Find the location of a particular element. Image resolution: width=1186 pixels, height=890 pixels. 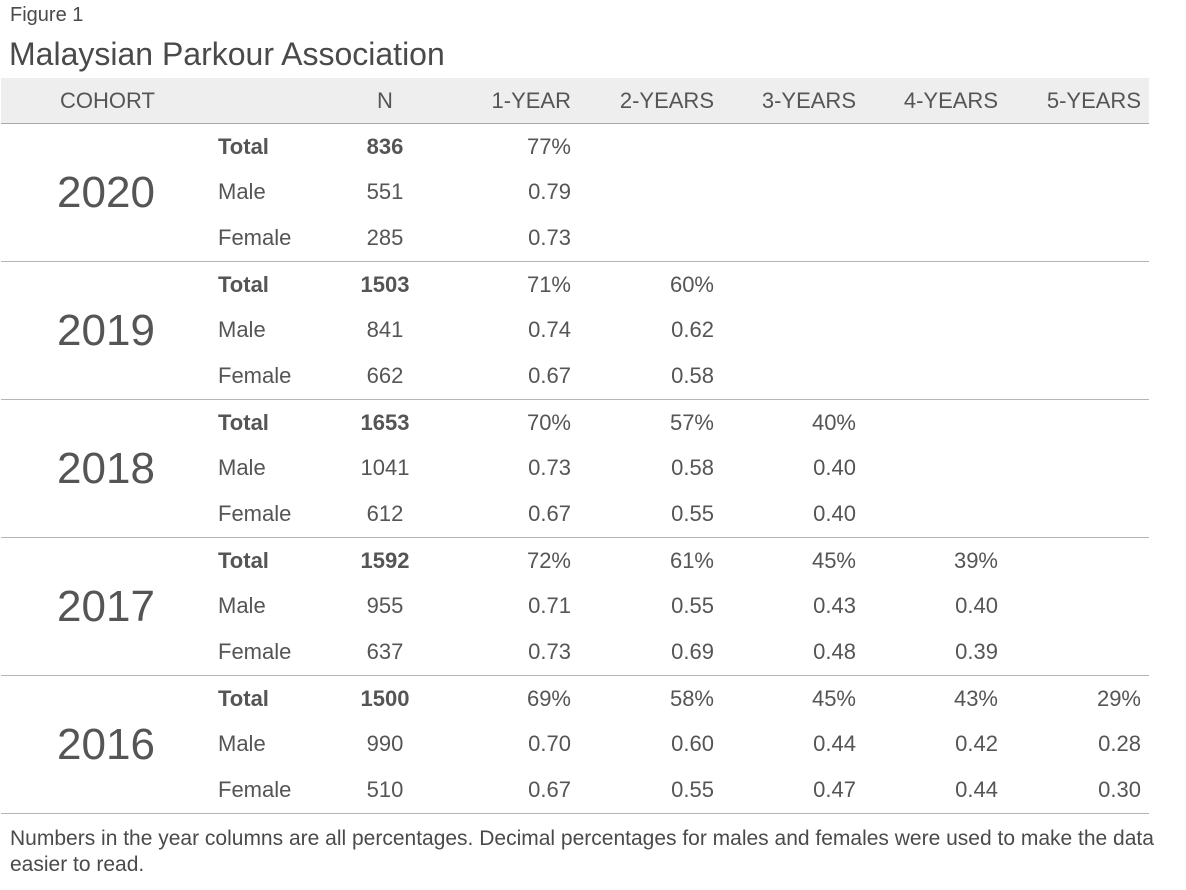

value-cell: 72% is located at coordinates (548, 560).